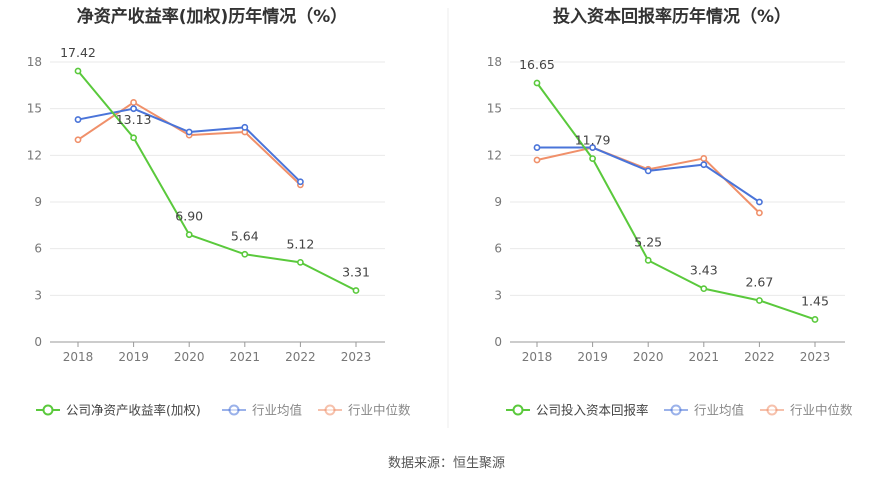  I want to click on chart-1-data-label-2020: 6.90, so click(189, 216).